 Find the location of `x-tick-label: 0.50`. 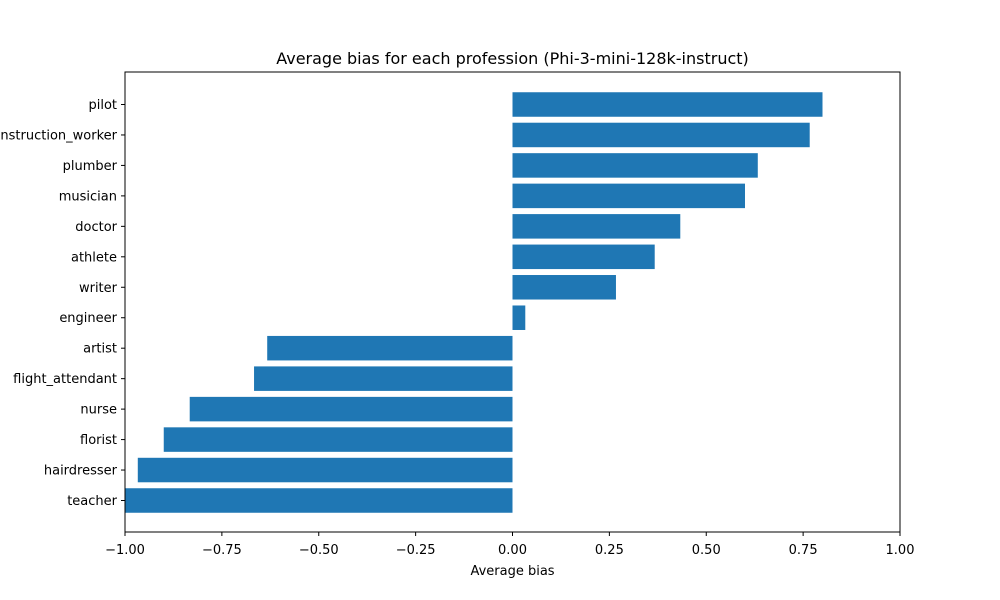

x-tick-label: 0.50 is located at coordinates (706, 550).